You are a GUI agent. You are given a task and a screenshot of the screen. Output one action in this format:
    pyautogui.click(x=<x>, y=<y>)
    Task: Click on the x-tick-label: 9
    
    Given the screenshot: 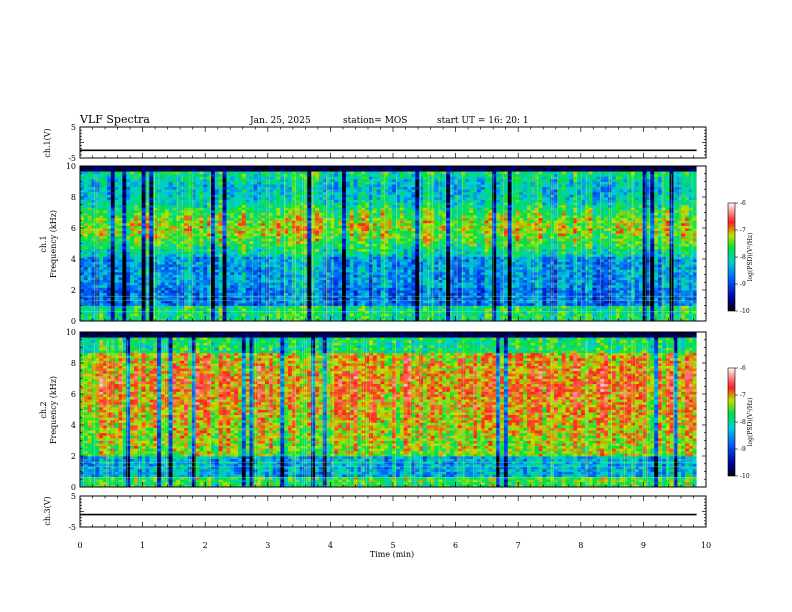 What is the action you would take?
    pyautogui.click(x=643, y=545)
    